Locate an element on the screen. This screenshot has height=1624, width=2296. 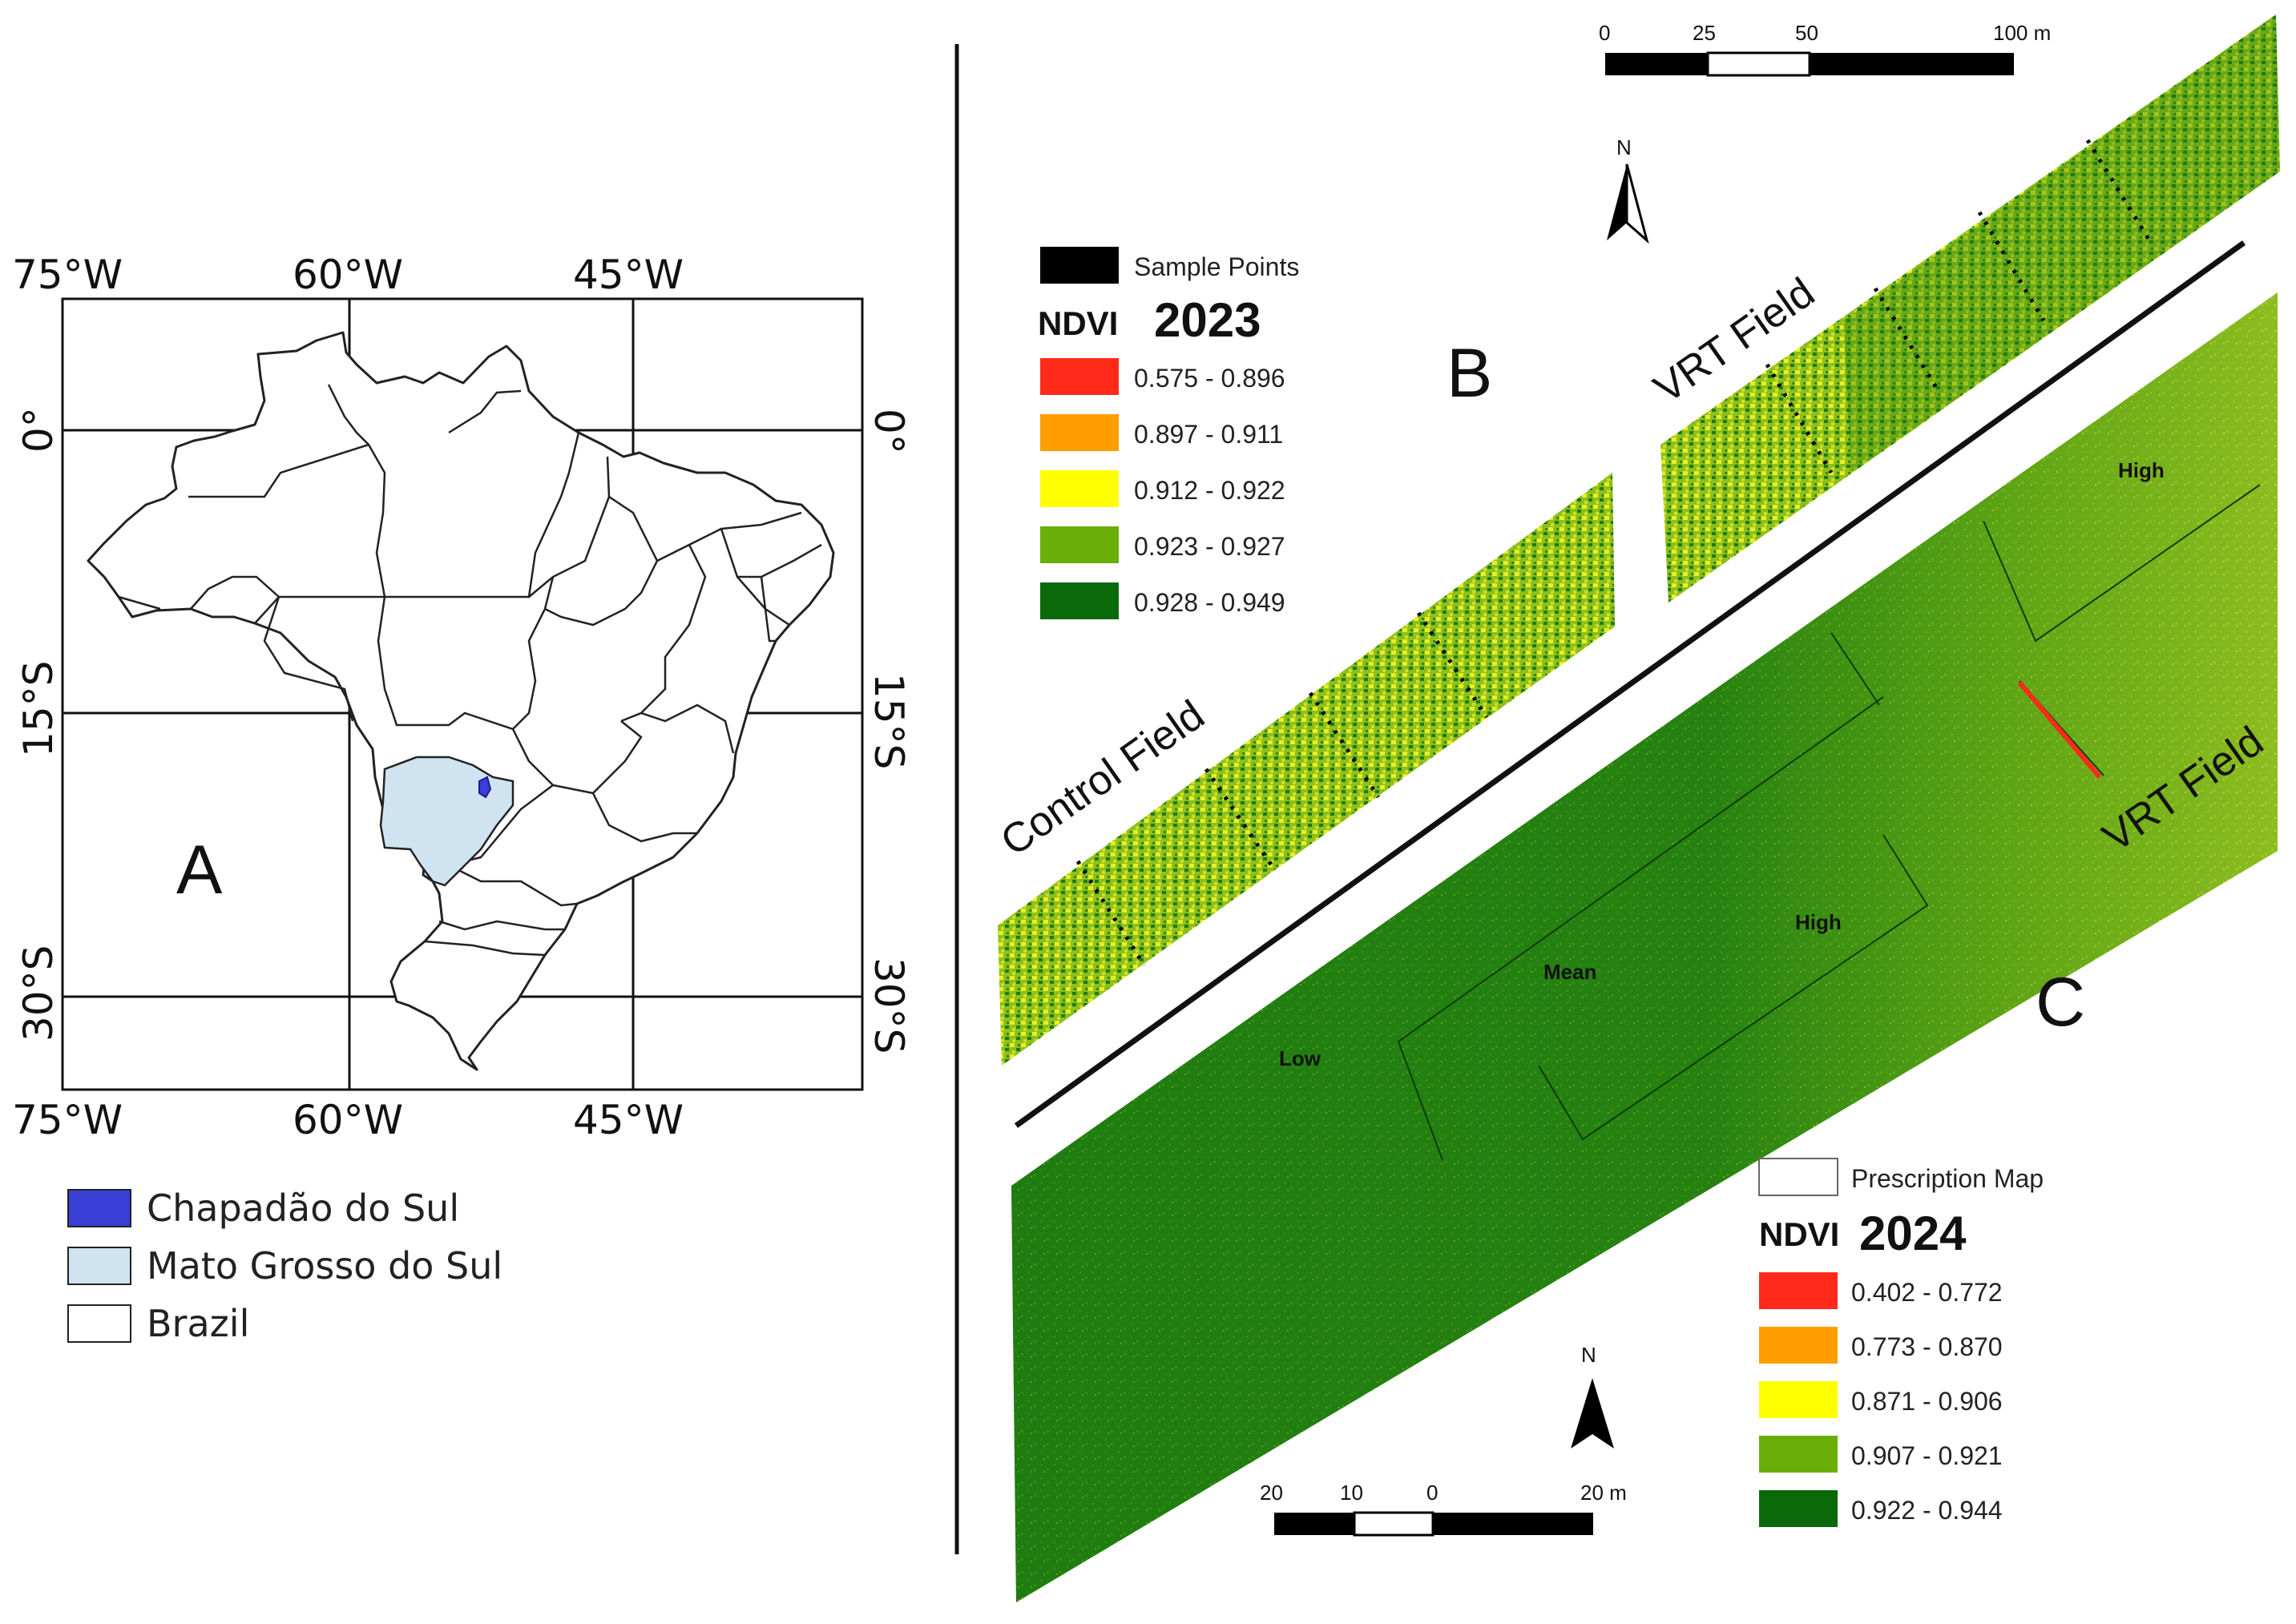
vrt-field-2023-raster is located at coordinates (1970, 308).